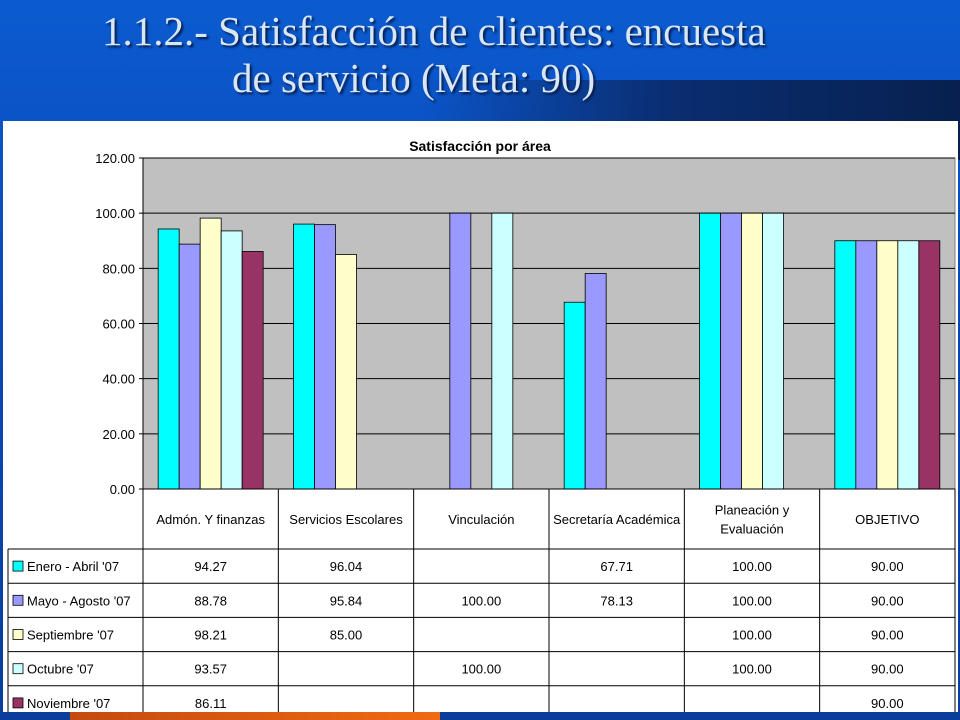 This screenshot has width=960, height=720. Describe the element at coordinates (70, 635) in the screenshot. I see `legend-label: Septiembre '07` at that location.